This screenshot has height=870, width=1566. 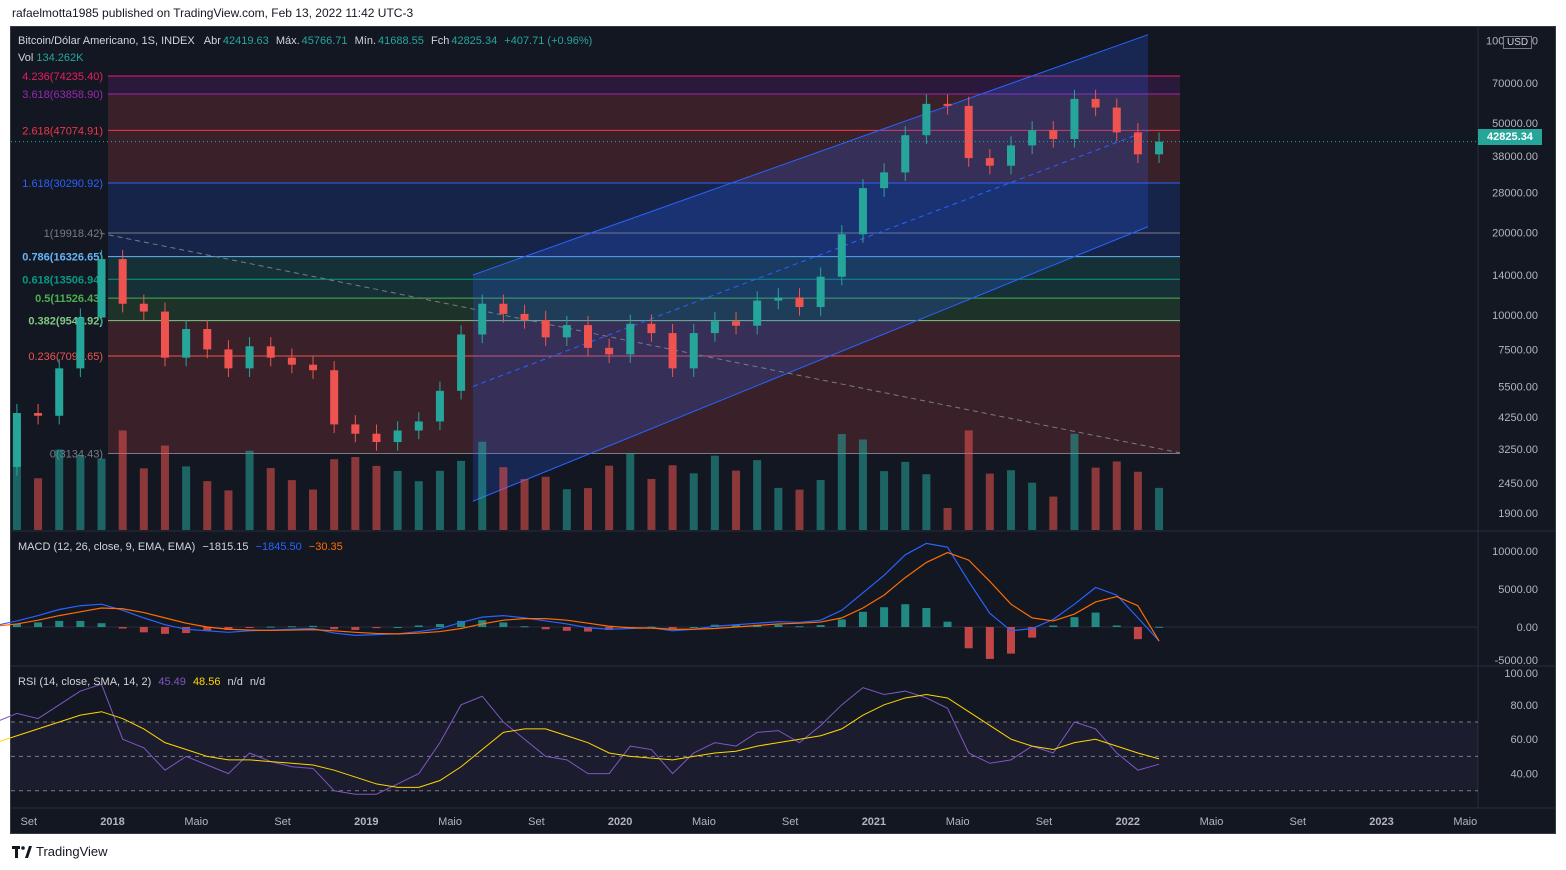 I want to click on footer-brand: TradingView, so click(x=60, y=851).